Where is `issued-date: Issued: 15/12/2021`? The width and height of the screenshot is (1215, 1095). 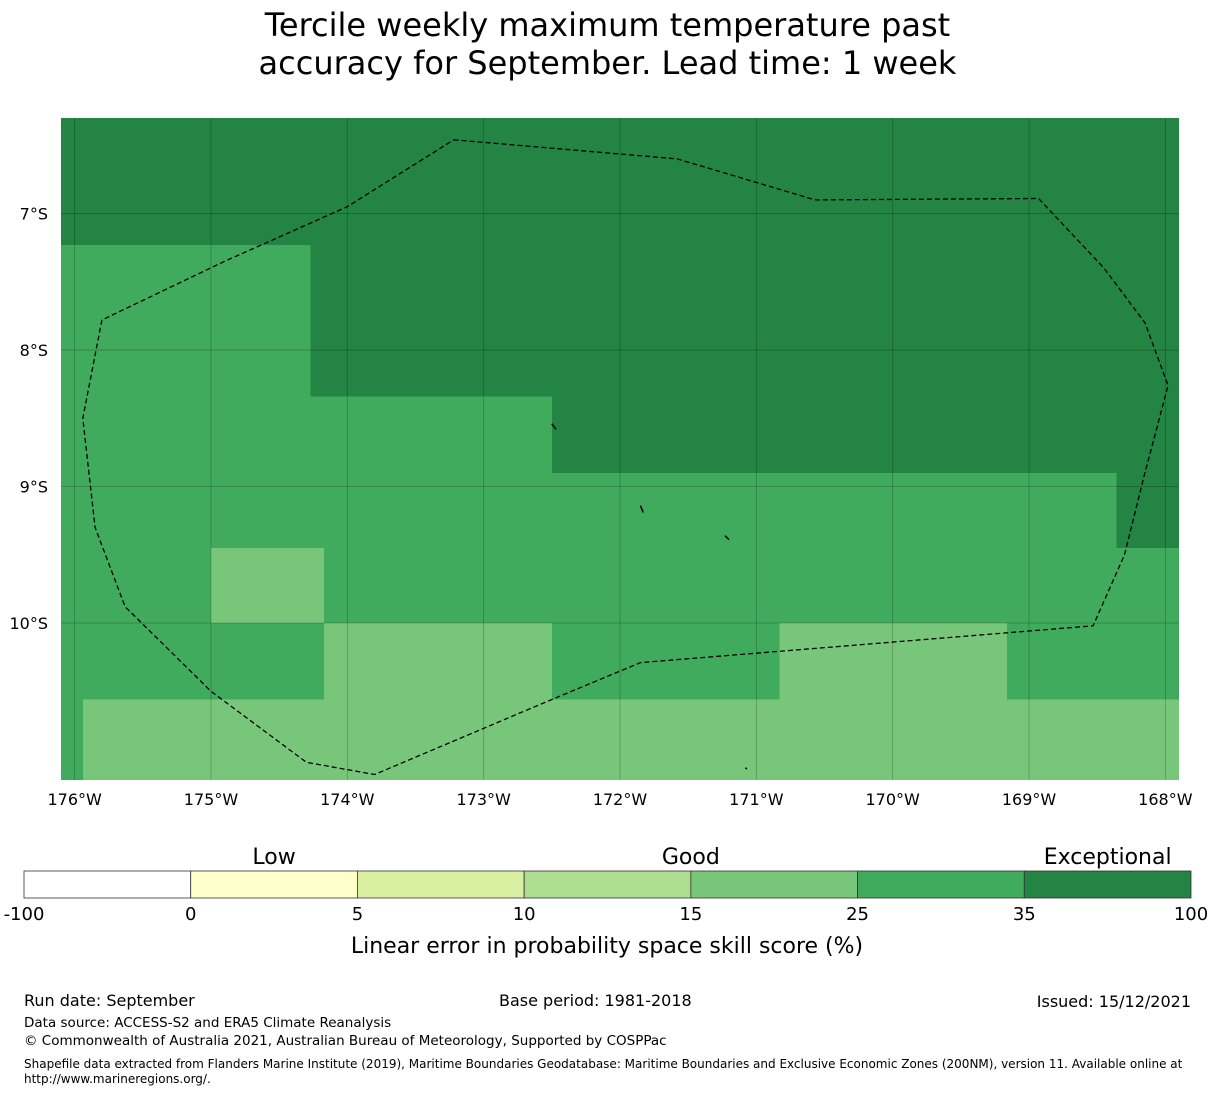 issued-date: Issued: 15/12/2021 is located at coordinates (1113, 1001).